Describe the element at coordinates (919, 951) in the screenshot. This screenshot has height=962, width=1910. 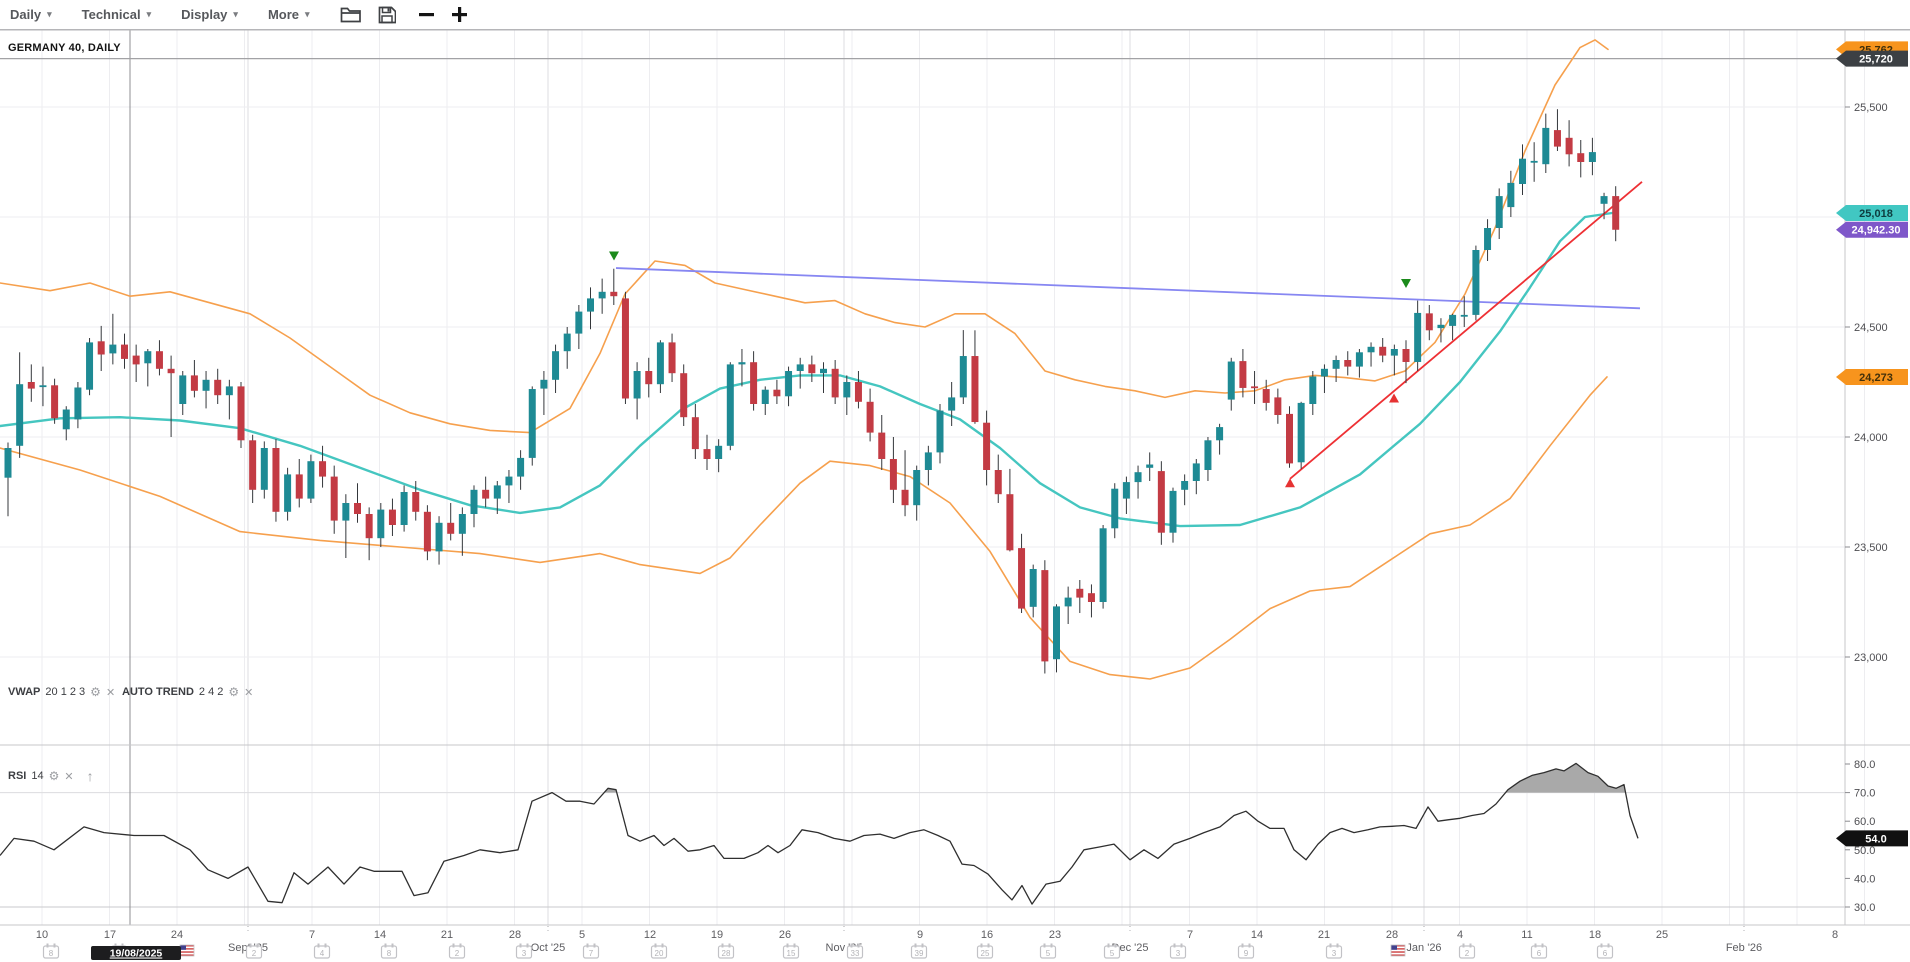
I see `calendar-event-icon: 39` at that location.